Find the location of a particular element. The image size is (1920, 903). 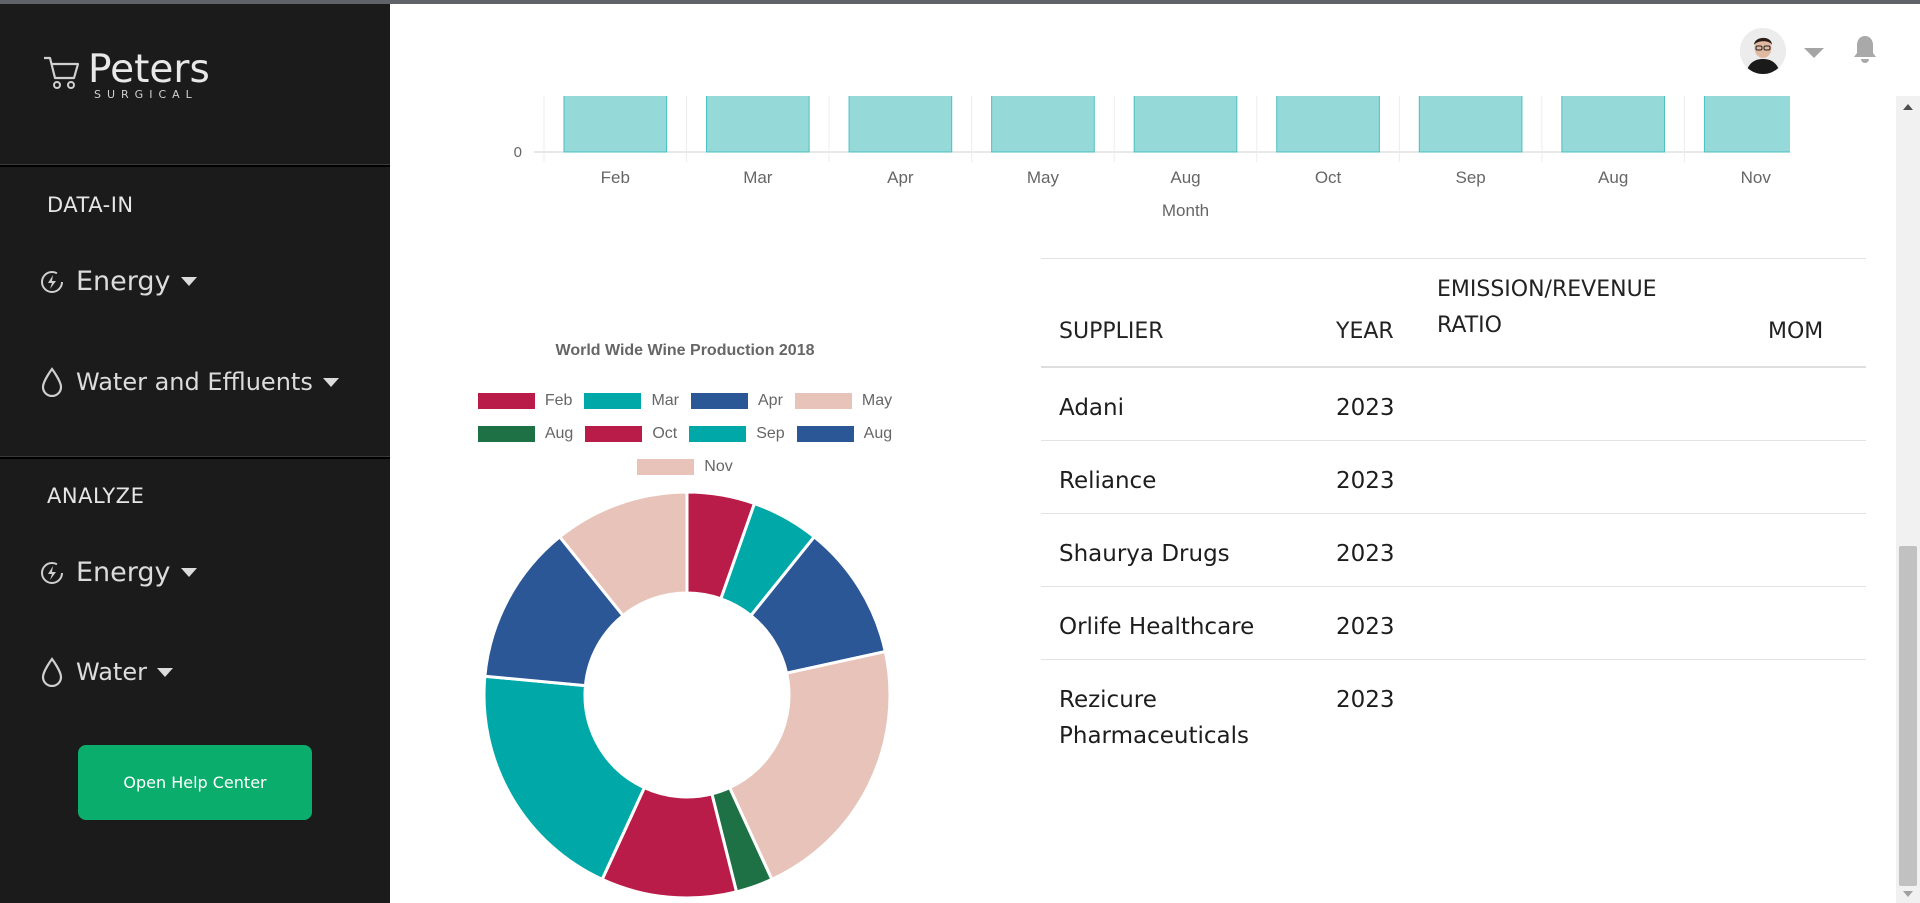

cell-supplier: Orlife Healthcare is located at coordinates (1157, 627).